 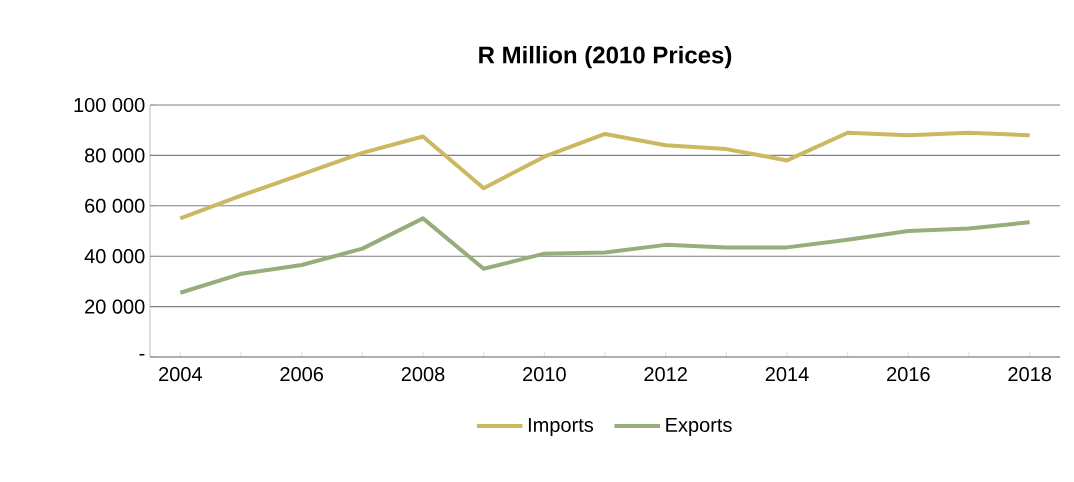 What do you see at coordinates (699, 427) in the screenshot?
I see `legend-label: Exports` at bounding box center [699, 427].